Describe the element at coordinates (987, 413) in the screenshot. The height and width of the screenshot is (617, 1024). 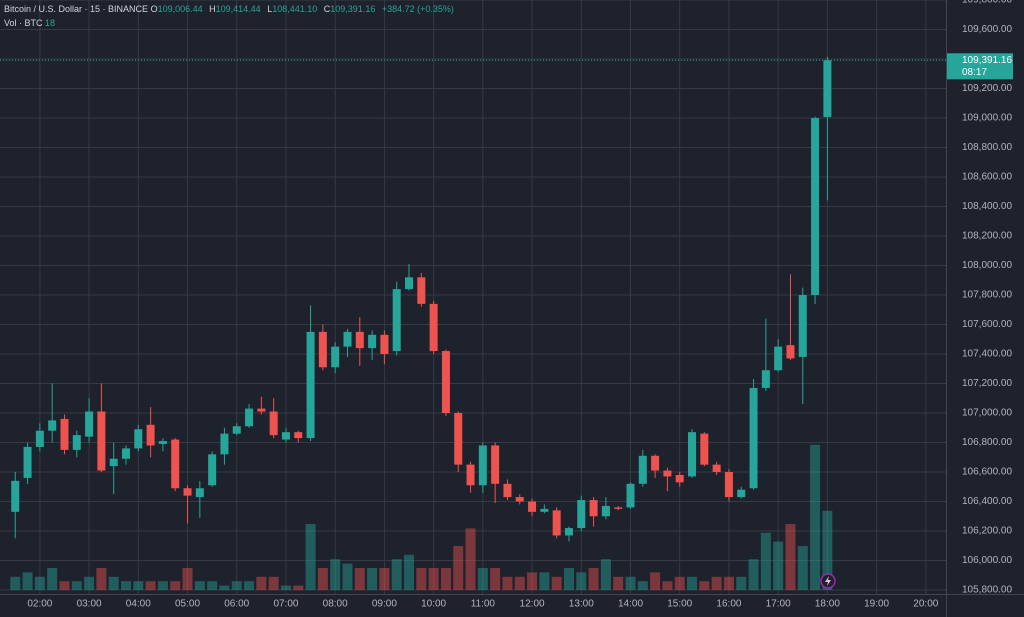
I see `y-tick-label: 107,000.00` at that location.